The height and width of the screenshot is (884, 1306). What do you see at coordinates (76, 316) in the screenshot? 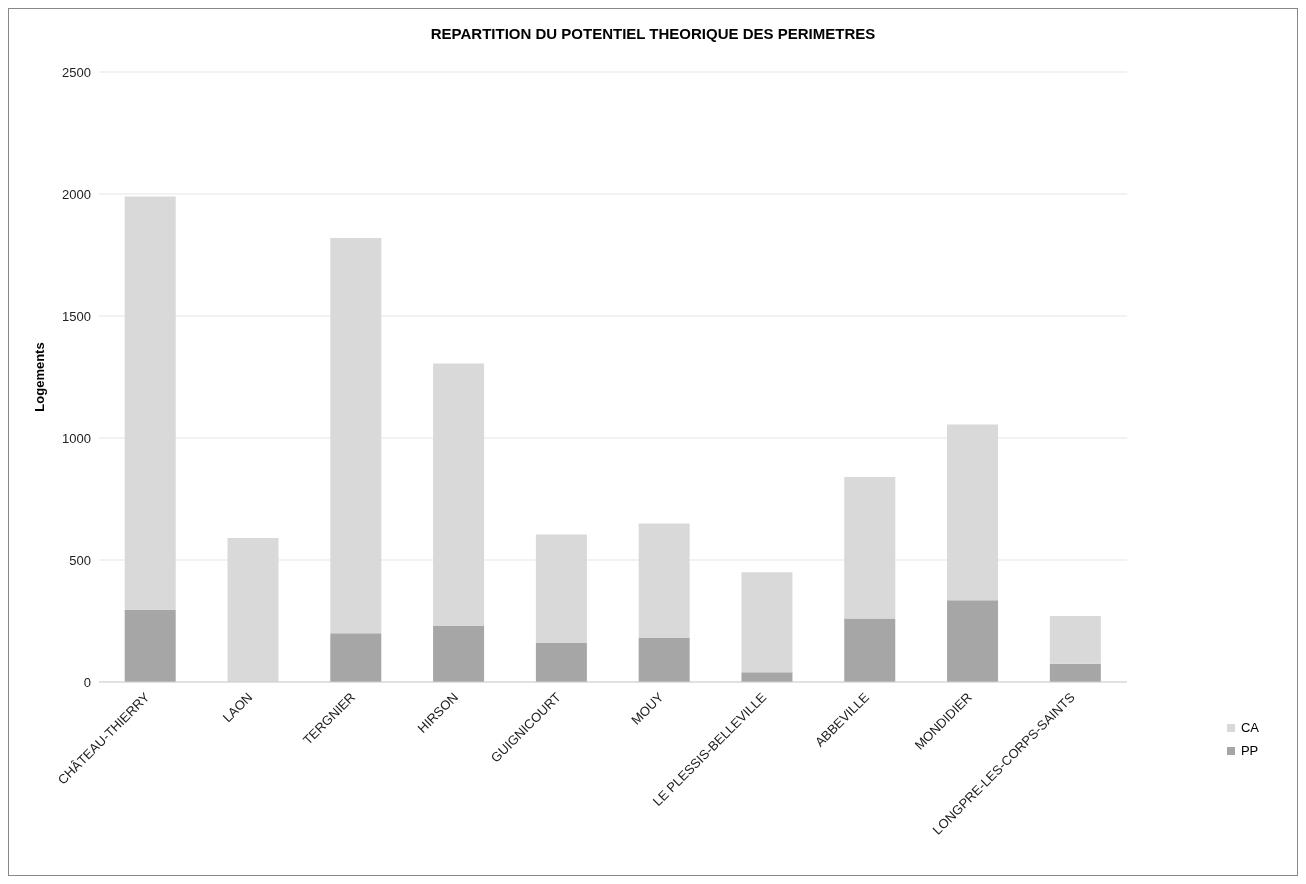
I see `y-tick-label: 1500` at bounding box center [76, 316].